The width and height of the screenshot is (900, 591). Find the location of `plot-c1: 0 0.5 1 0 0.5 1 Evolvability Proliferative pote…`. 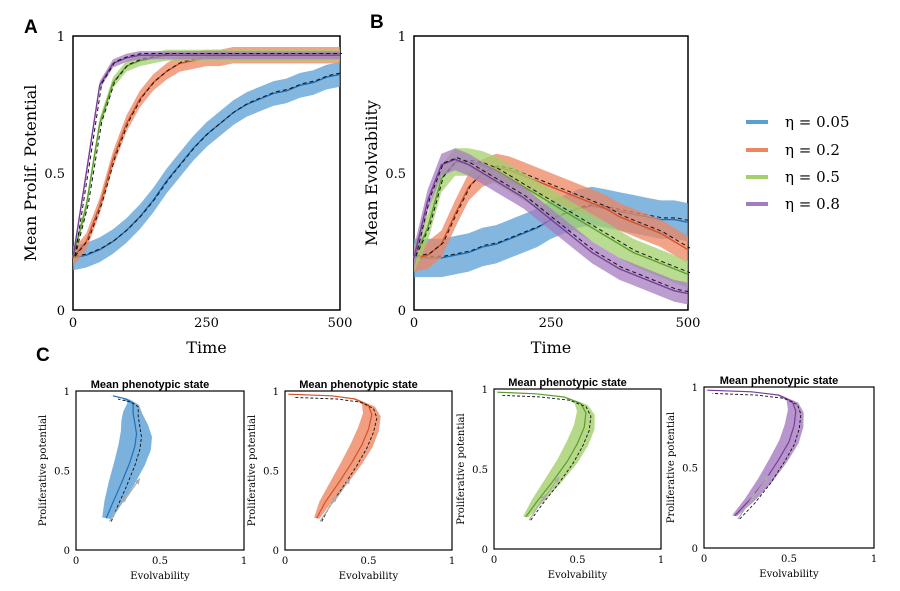

plot-c1: 0 0.5 1 0 0.5 1 Evolvability Proliferative pote… is located at coordinates (142, 480).